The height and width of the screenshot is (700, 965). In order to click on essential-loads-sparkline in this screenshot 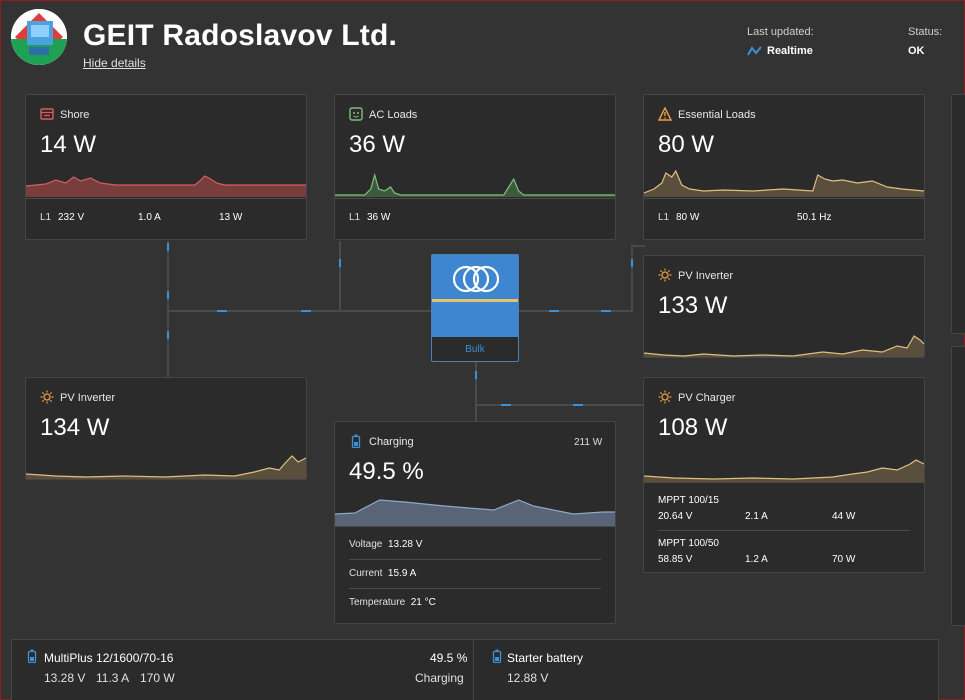, I will do `click(784, 183)`.